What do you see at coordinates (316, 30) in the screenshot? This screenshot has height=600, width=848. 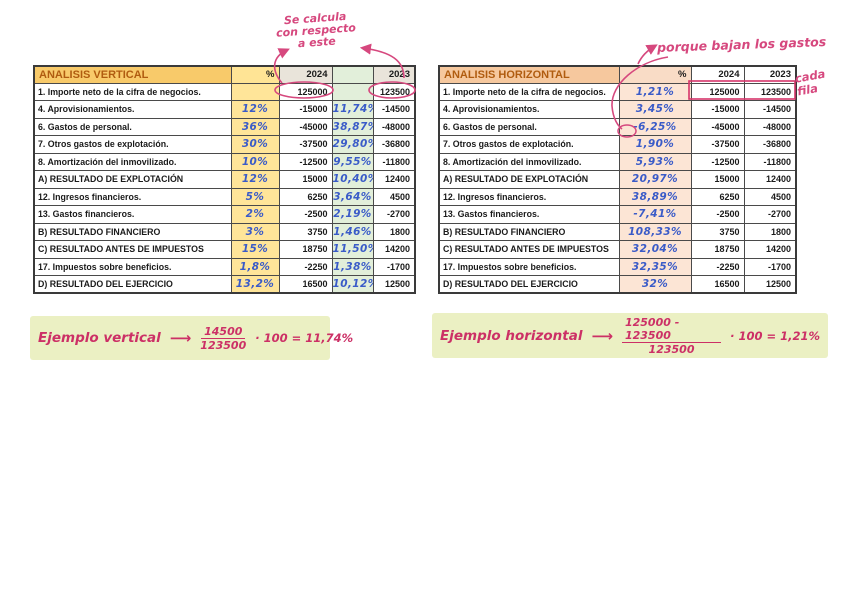 I see `annotation-se-calcula: Se calcula con respecto a este` at bounding box center [316, 30].